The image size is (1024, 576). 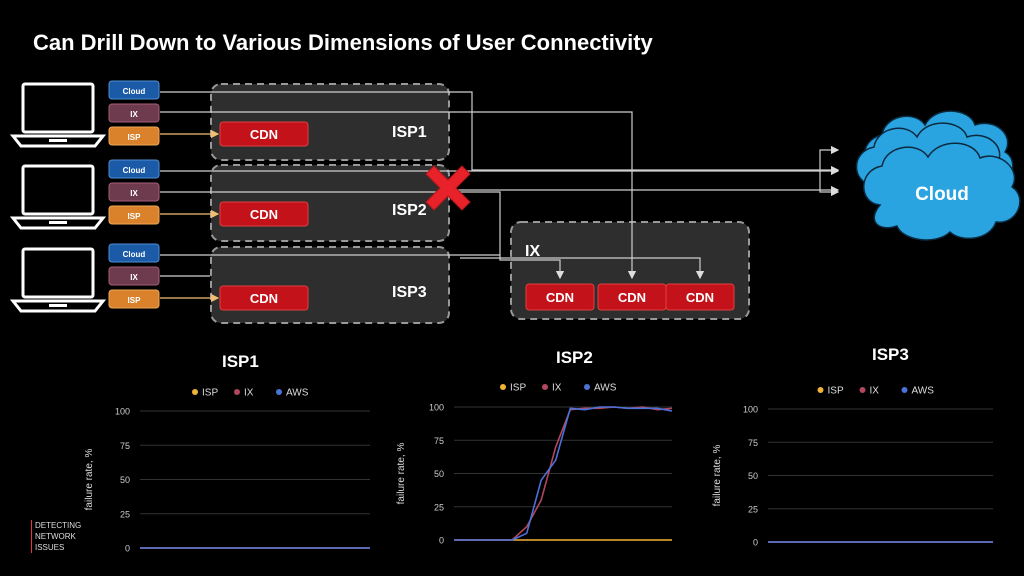 What do you see at coordinates (50, 547) in the screenshot?
I see `footer-line: ISSUES` at bounding box center [50, 547].